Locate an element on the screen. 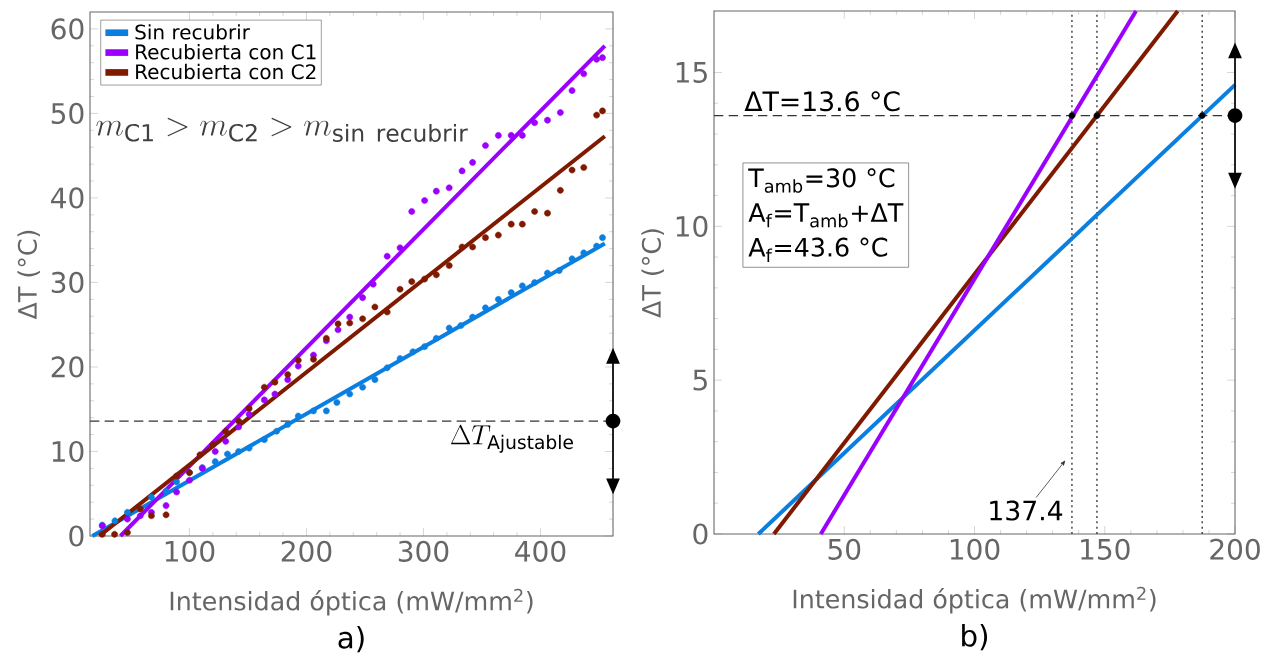  y-tick-label: 30 is located at coordinates (67, 282).